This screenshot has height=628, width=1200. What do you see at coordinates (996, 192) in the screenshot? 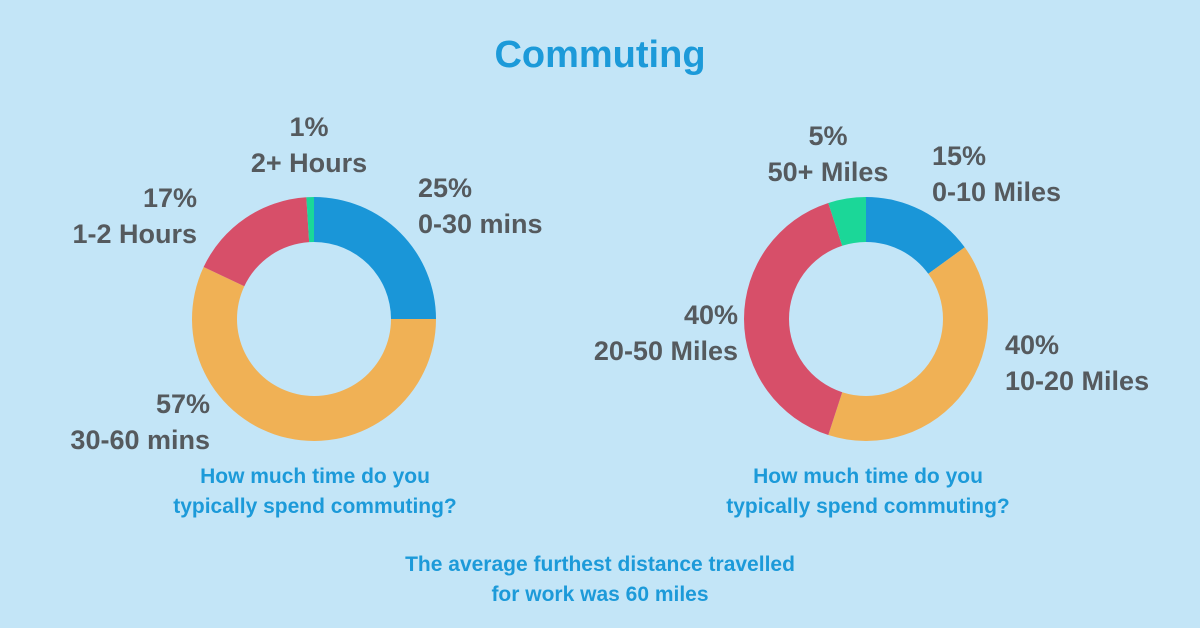
I see `chart-2-slice-1-category-label: 0-10 Miles` at bounding box center [996, 192].